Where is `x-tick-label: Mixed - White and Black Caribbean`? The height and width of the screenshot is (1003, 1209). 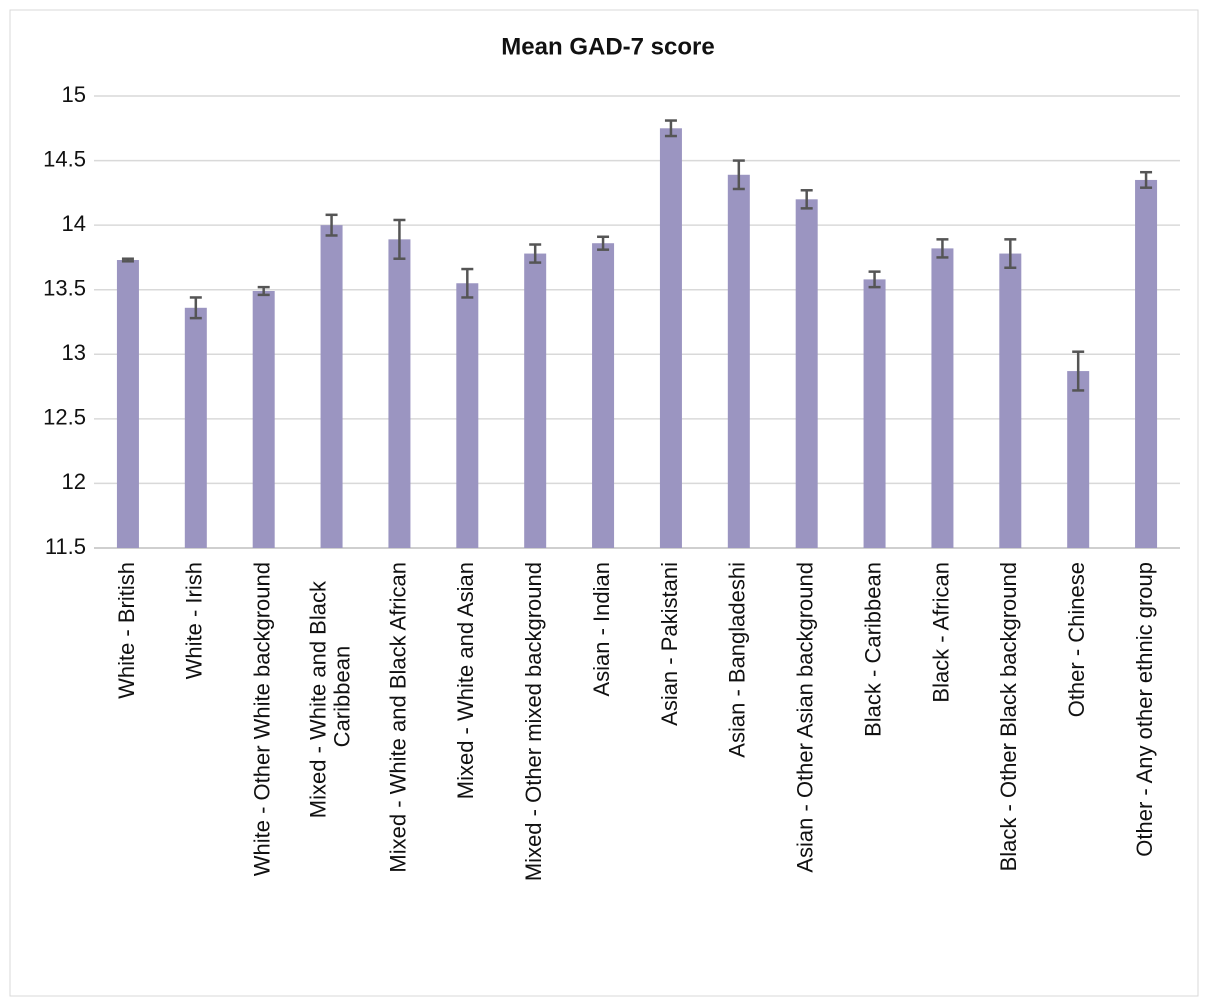
x-tick-label: Mixed - White and Black Caribbean is located at coordinates (329, 696).